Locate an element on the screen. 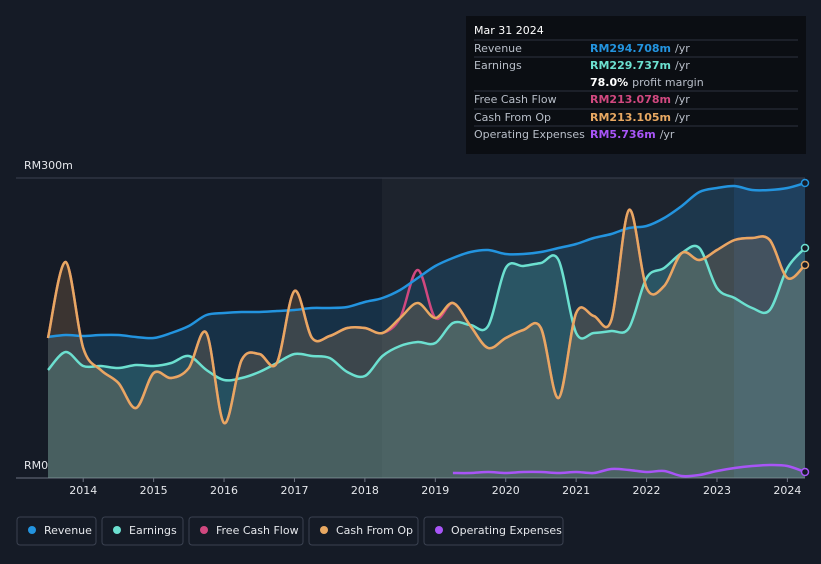 This screenshot has height=564, width=821. legend-label: Earnings is located at coordinates (153, 530).